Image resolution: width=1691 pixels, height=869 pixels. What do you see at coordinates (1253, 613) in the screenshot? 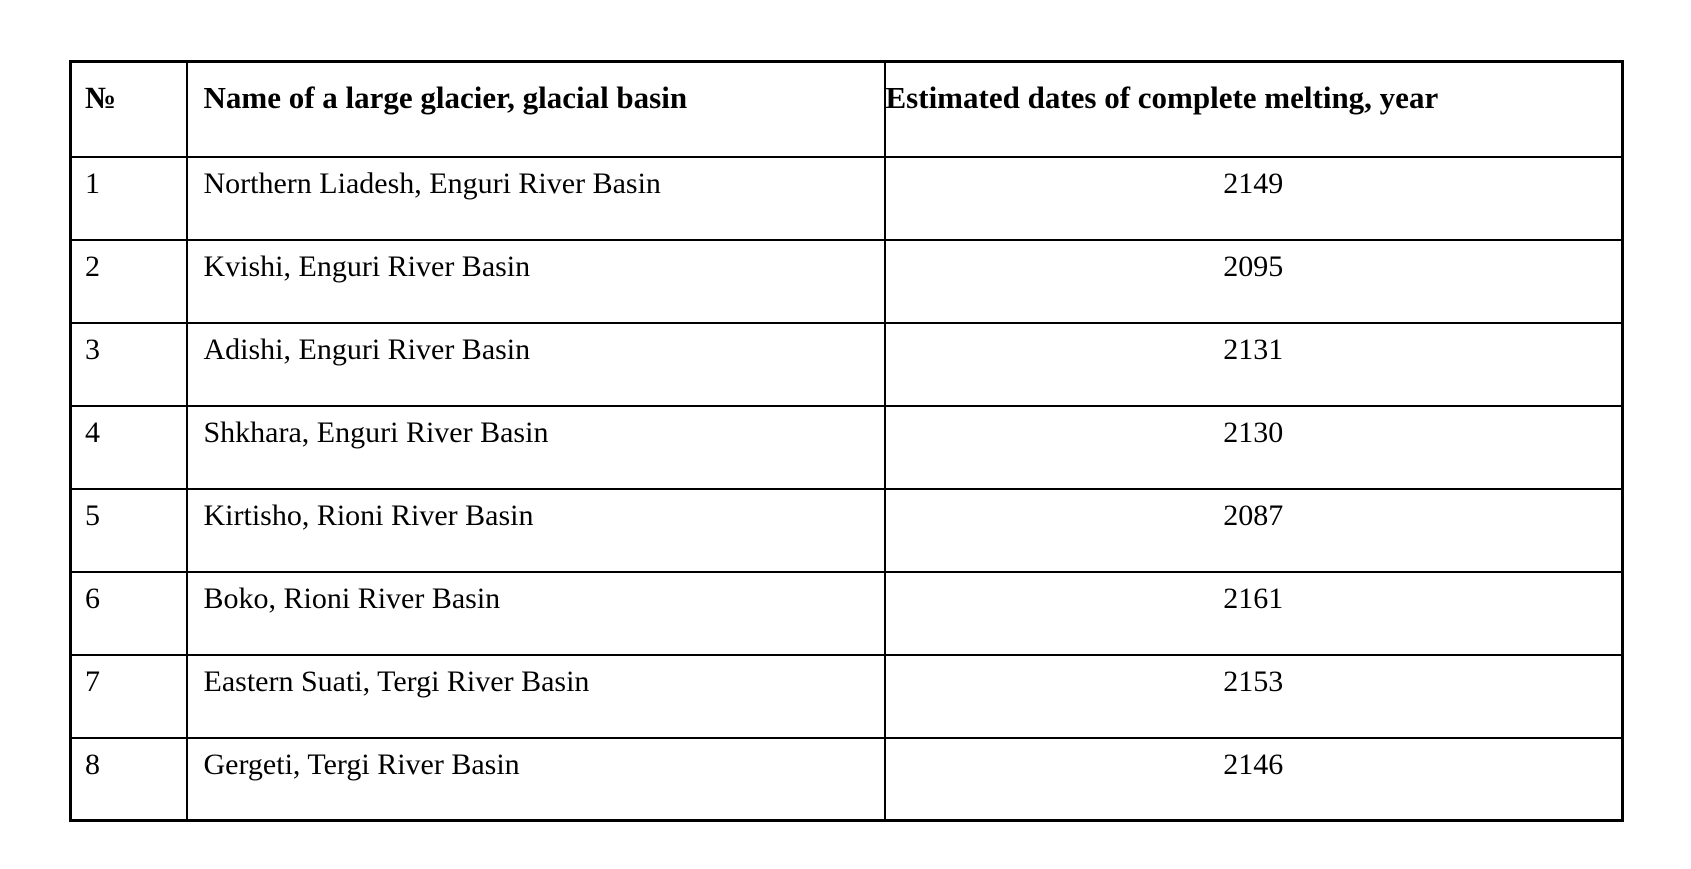
I see `cell-melting-year: 2161` at bounding box center [1253, 613].